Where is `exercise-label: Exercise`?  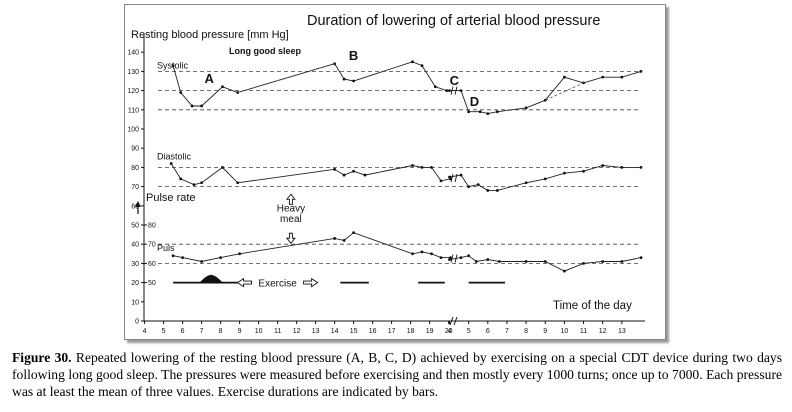 exercise-label: Exercise is located at coordinates (277, 284).